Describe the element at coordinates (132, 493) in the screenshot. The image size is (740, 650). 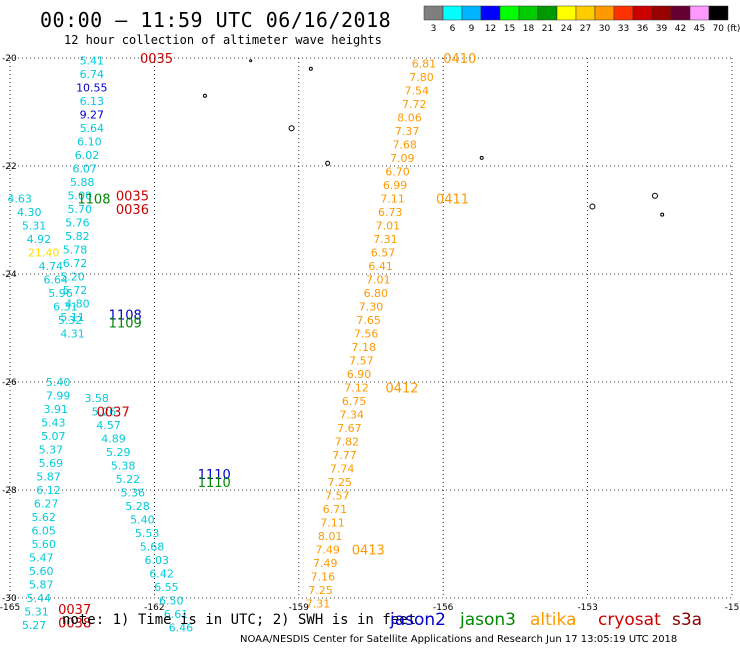
I see `wave-height-label: 5.36` at that location.